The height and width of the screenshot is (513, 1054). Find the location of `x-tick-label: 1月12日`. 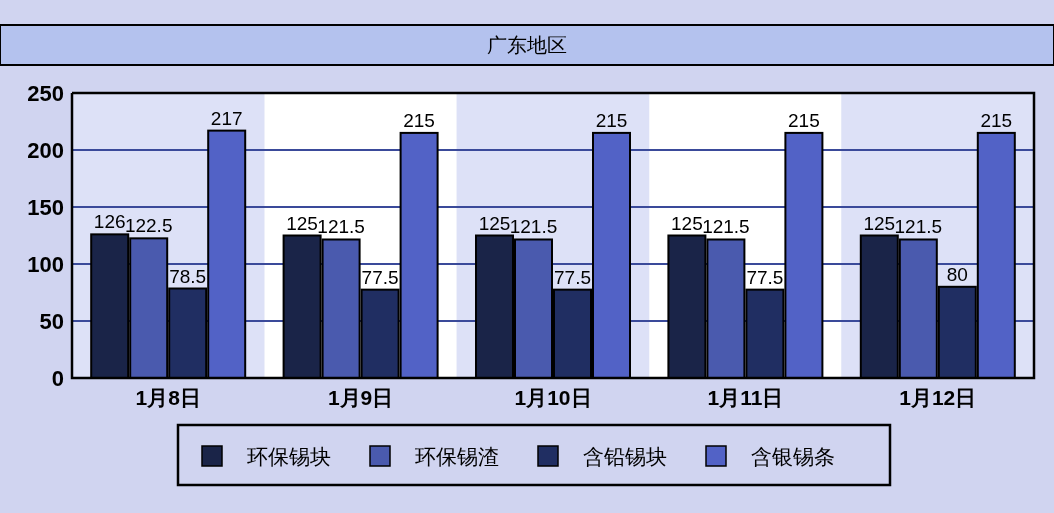

x-tick-label: 1月12日 is located at coordinates (938, 397).